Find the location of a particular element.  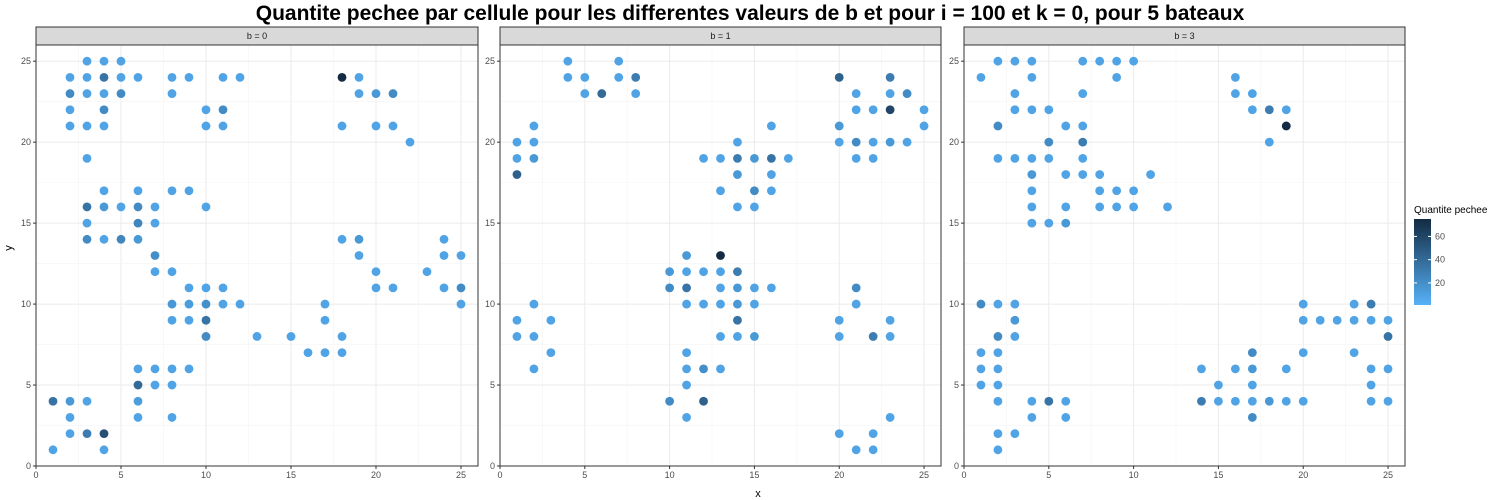

x-tick-label: 5 is located at coordinates (584, 475).